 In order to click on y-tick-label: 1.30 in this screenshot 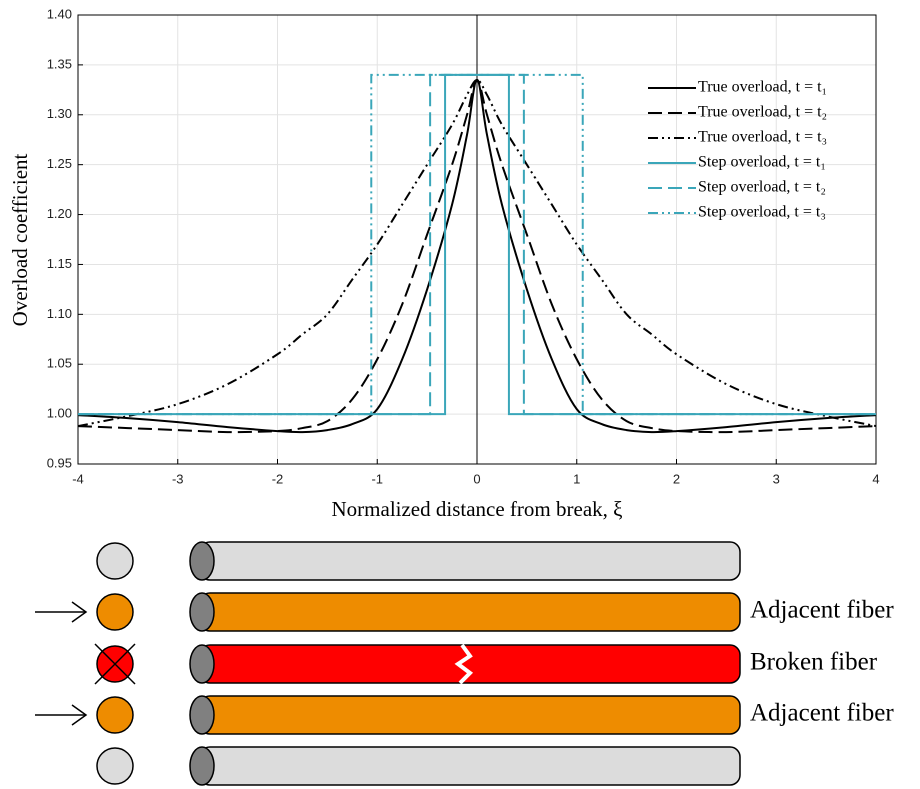, I will do `click(59, 113)`.